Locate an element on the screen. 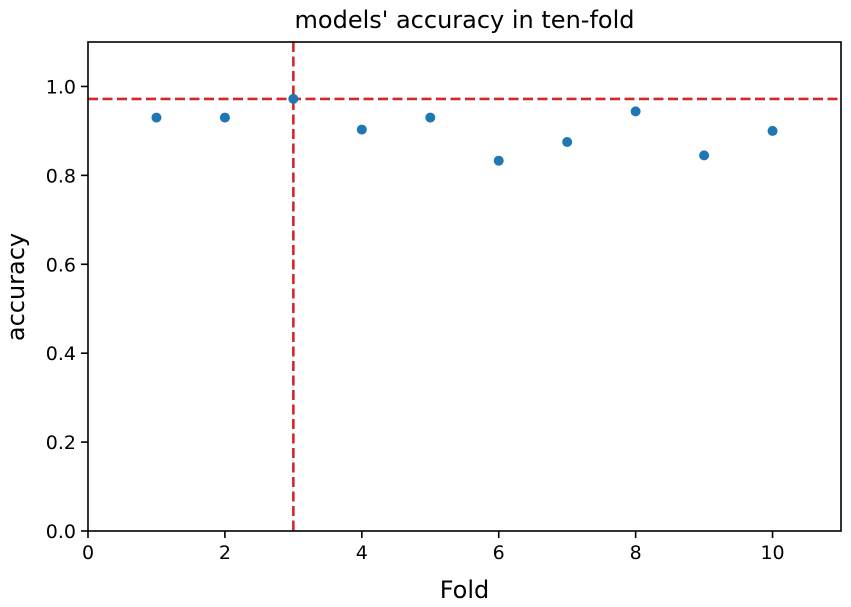 The width and height of the screenshot is (851, 607). x-axis-label: Fold is located at coordinates (465, 590).